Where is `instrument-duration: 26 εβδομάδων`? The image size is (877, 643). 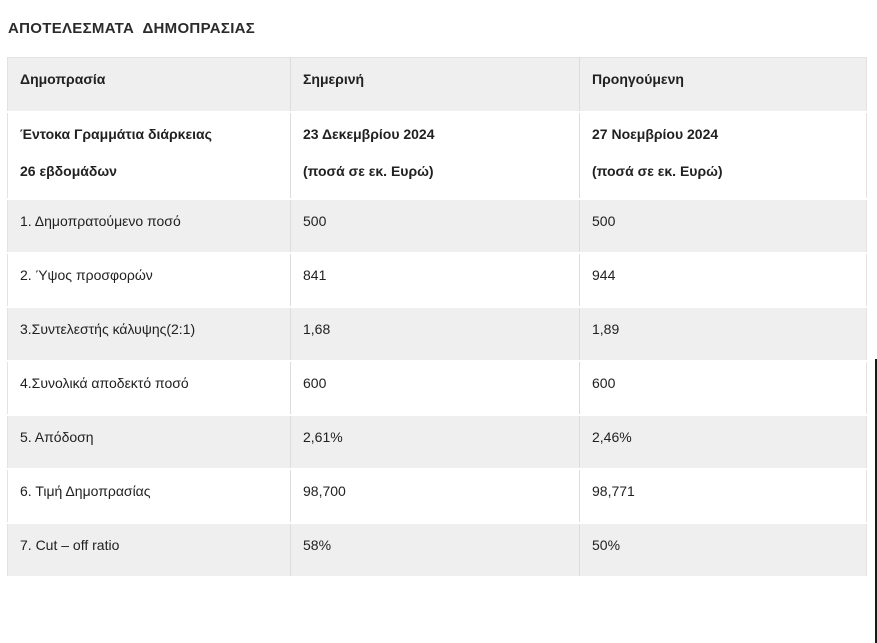 instrument-duration: 26 εβδομάδων is located at coordinates (68, 170).